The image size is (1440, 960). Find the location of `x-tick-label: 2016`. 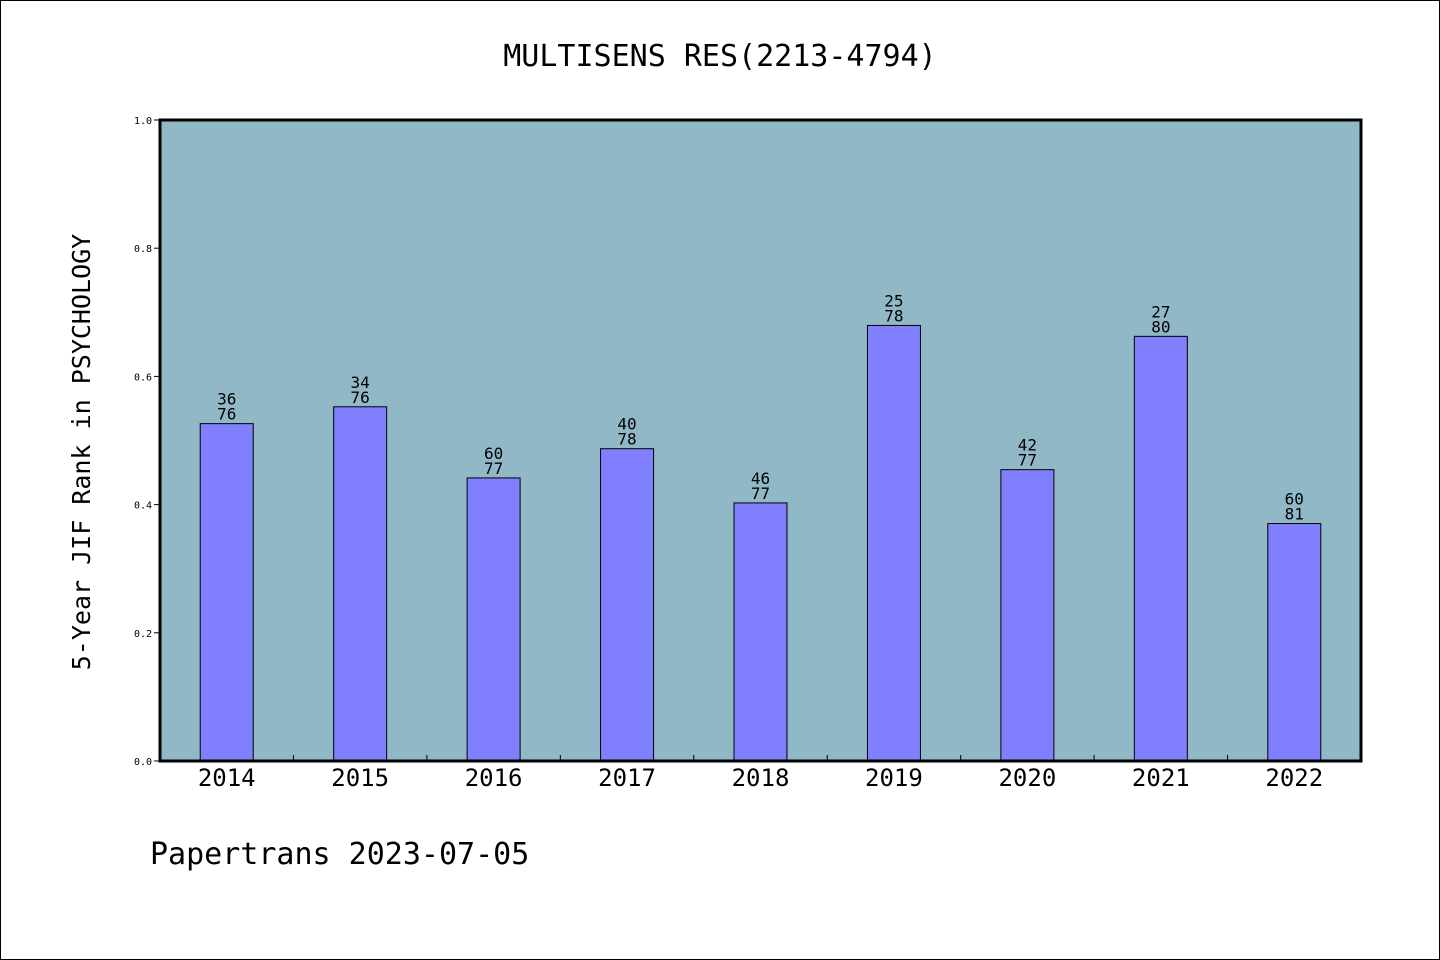

x-tick-label: 2016 is located at coordinates (494, 778).